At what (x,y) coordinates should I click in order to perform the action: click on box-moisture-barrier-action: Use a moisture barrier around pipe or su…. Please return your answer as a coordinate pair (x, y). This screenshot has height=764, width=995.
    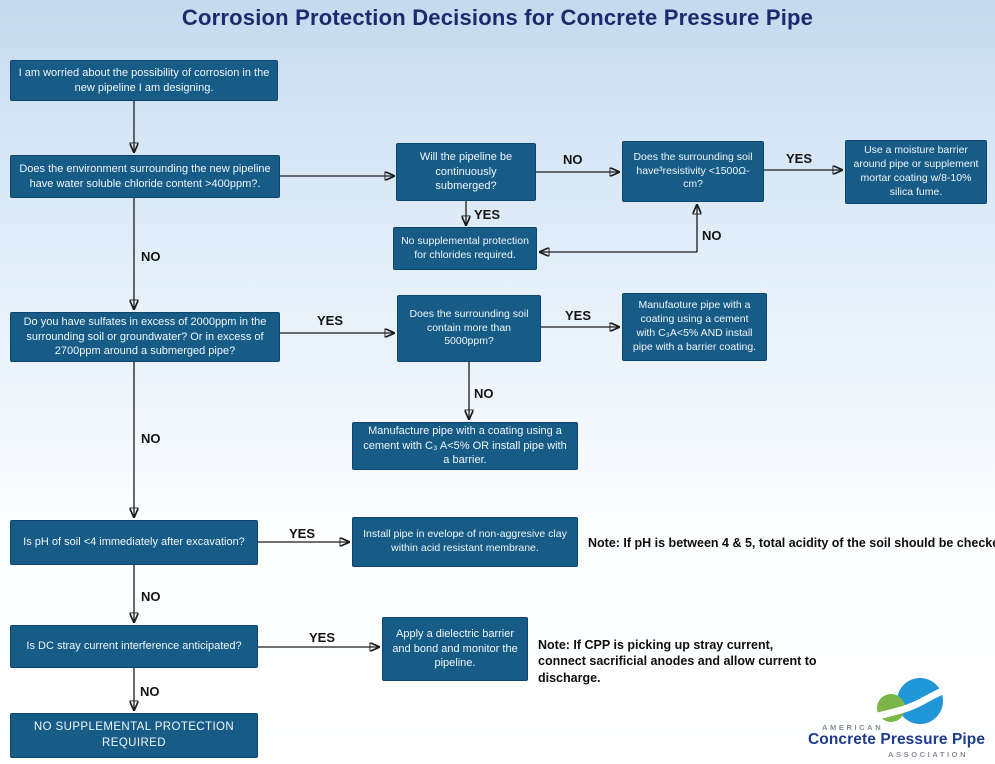
    Looking at the image, I should click on (916, 172).